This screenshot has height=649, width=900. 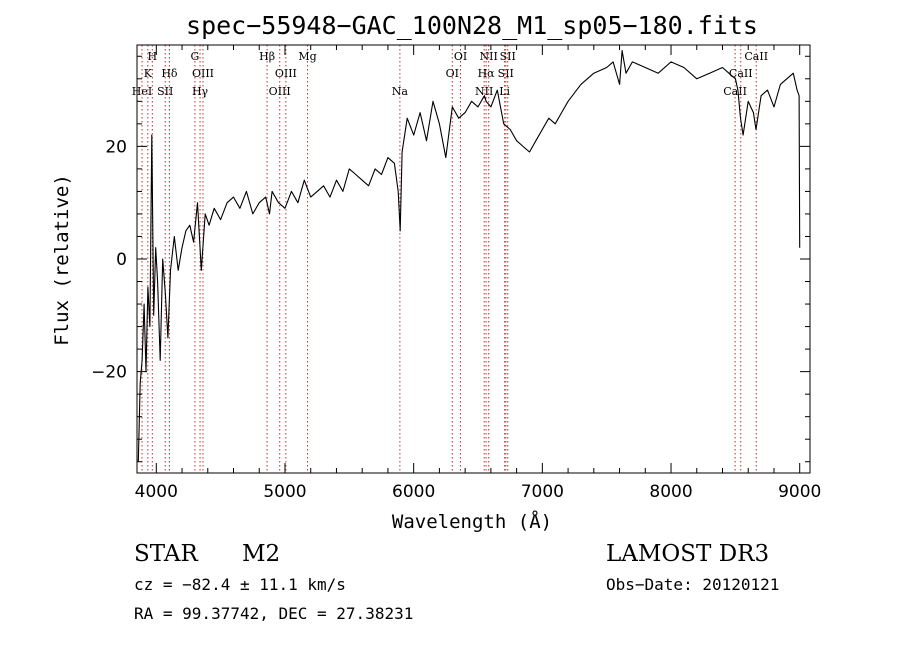 I want to click on y-tick-label-1: 0, so click(x=121, y=260).